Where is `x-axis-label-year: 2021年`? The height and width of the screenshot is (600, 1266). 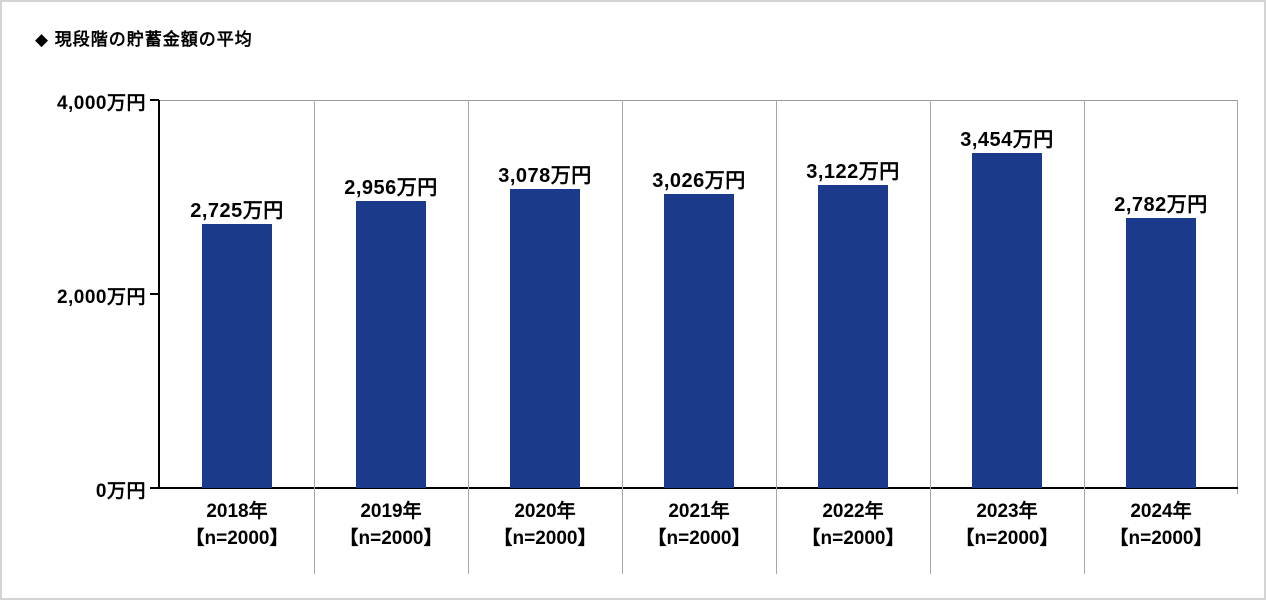
x-axis-label-year: 2021年 is located at coordinates (699, 511).